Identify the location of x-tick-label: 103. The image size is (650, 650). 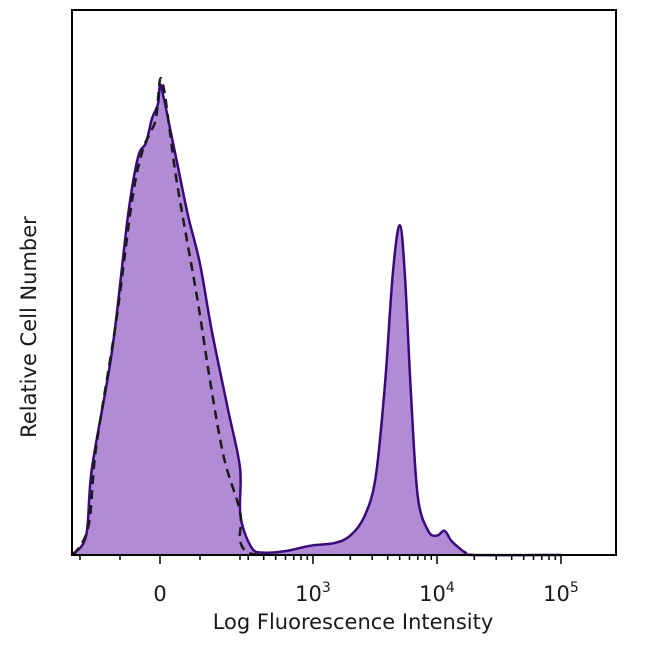
(313, 593).